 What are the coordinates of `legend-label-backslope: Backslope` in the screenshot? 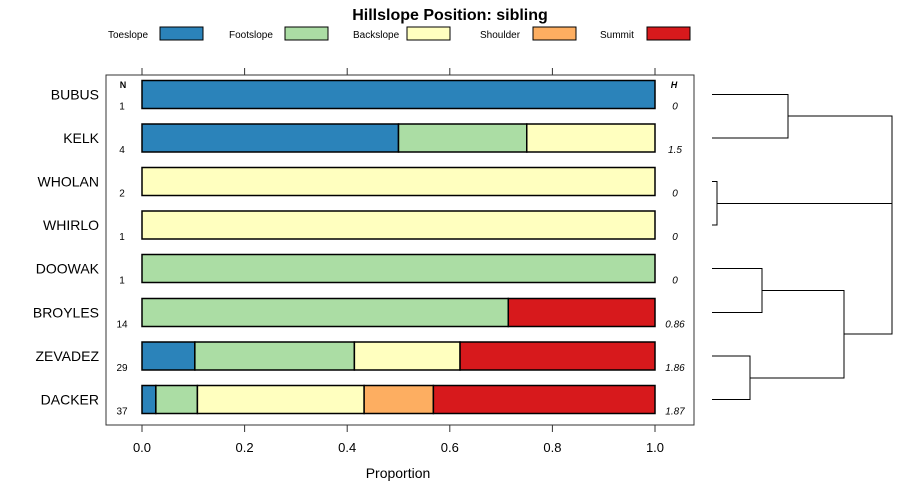 It's located at (376, 35).